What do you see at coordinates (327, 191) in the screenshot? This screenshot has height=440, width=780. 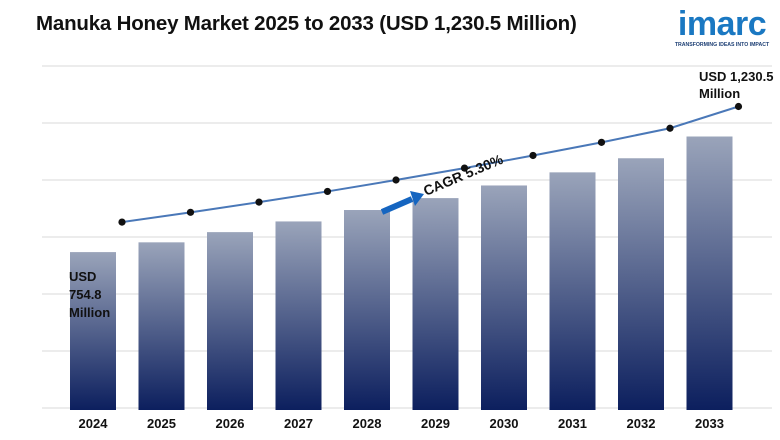 I see `trend-marker-2027` at bounding box center [327, 191].